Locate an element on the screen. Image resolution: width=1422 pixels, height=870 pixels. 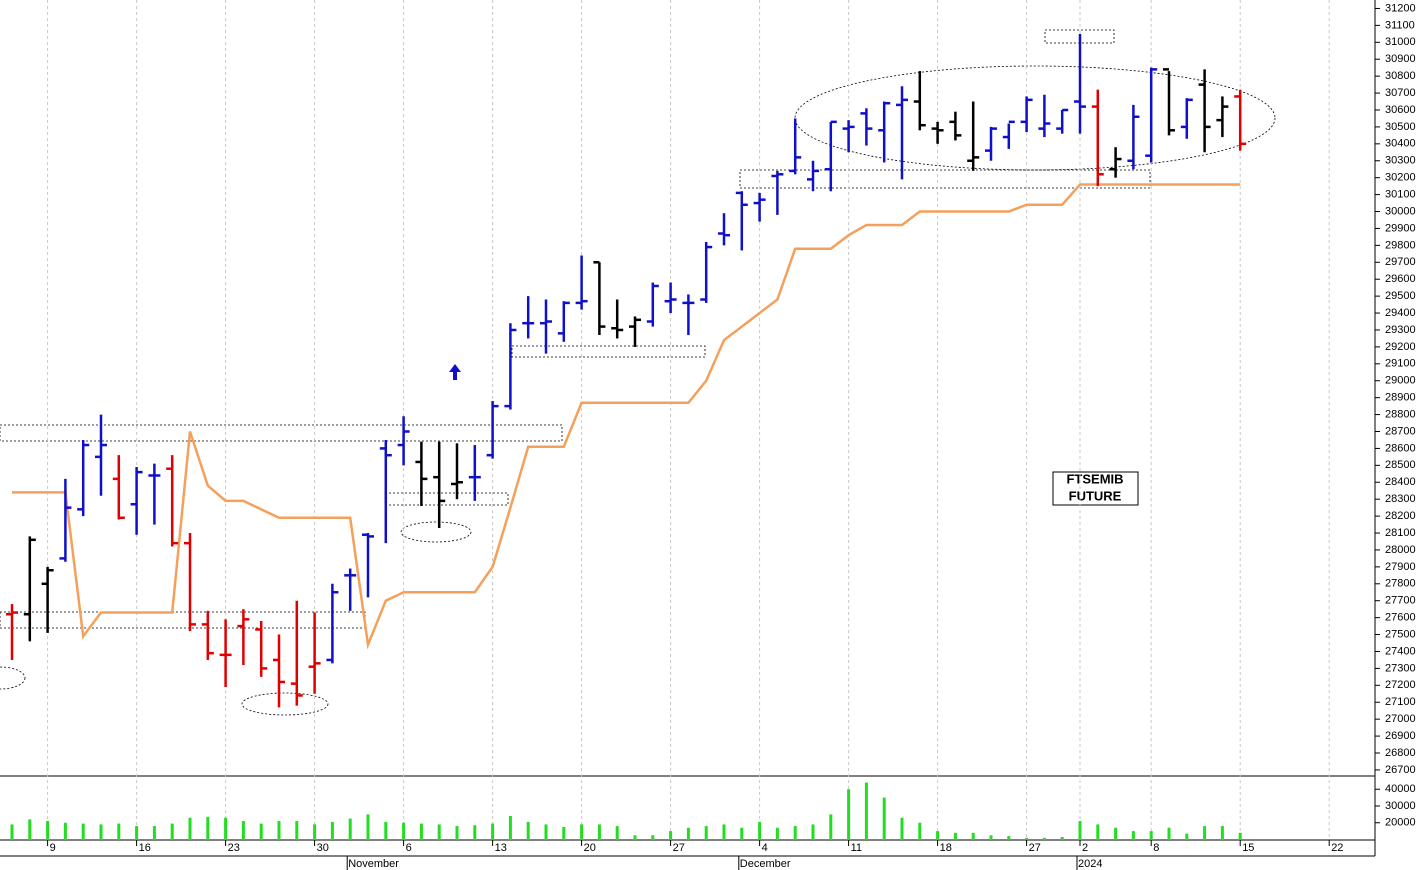
annotation-text: FUTURE is located at coordinates (1095, 495).